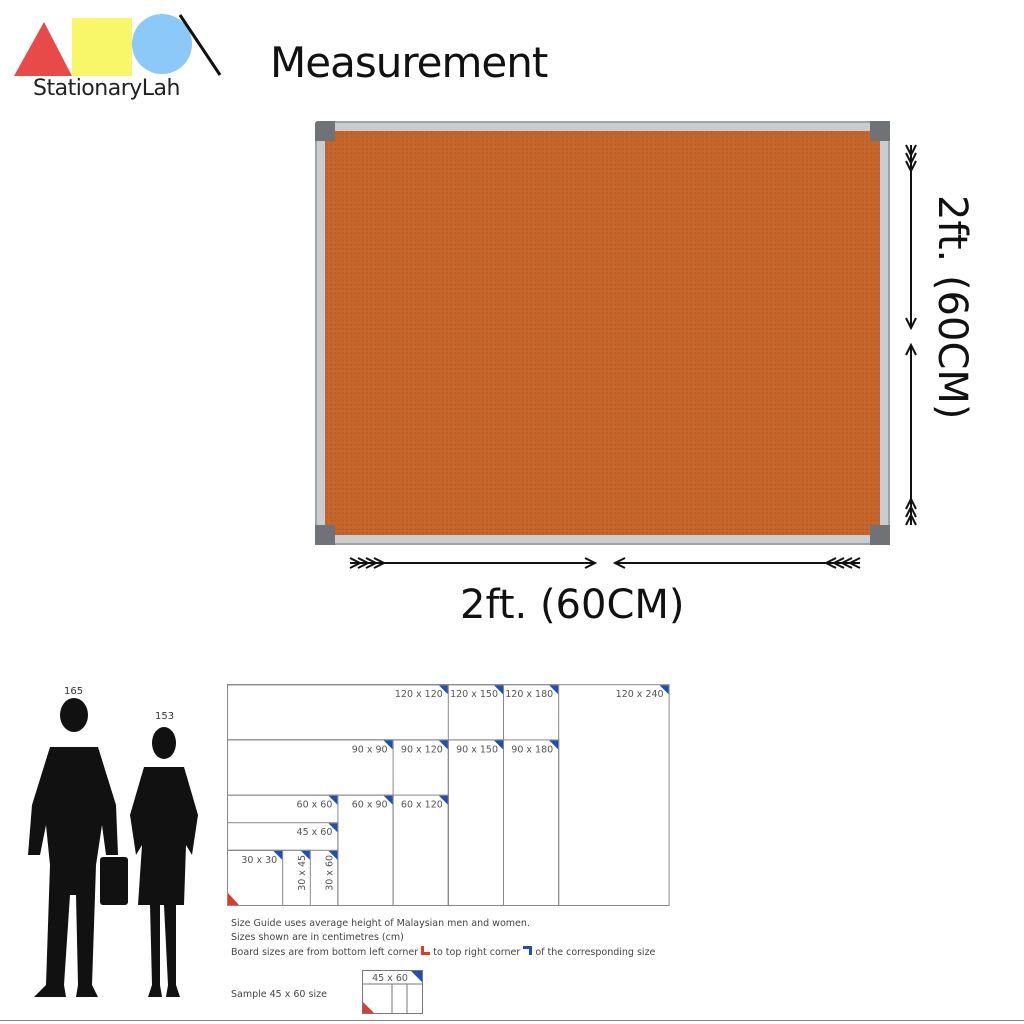  What do you see at coordinates (390, 978) in the screenshot?
I see `sample-box-label: 45 x 60` at bounding box center [390, 978].